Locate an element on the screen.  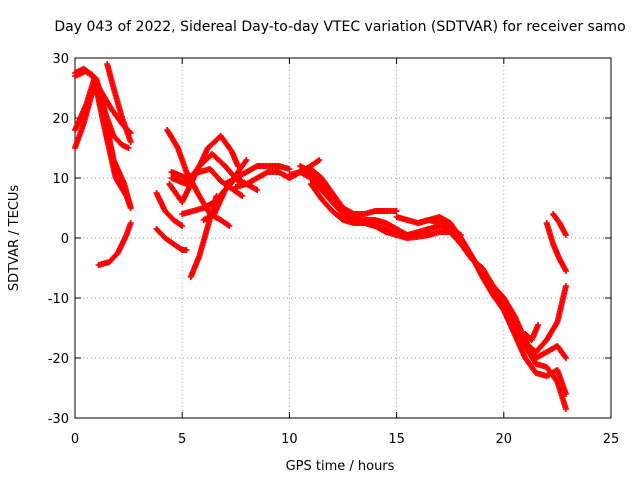
x-tick-label: 25 is located at coordinates (611, 439).